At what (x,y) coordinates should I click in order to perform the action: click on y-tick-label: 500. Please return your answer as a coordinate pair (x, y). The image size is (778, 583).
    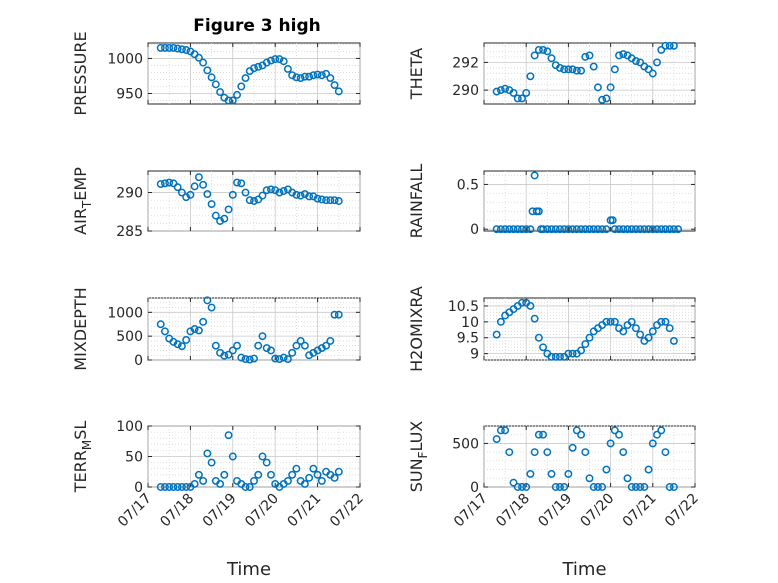
    Looking at the image, I should click on (465, 444).